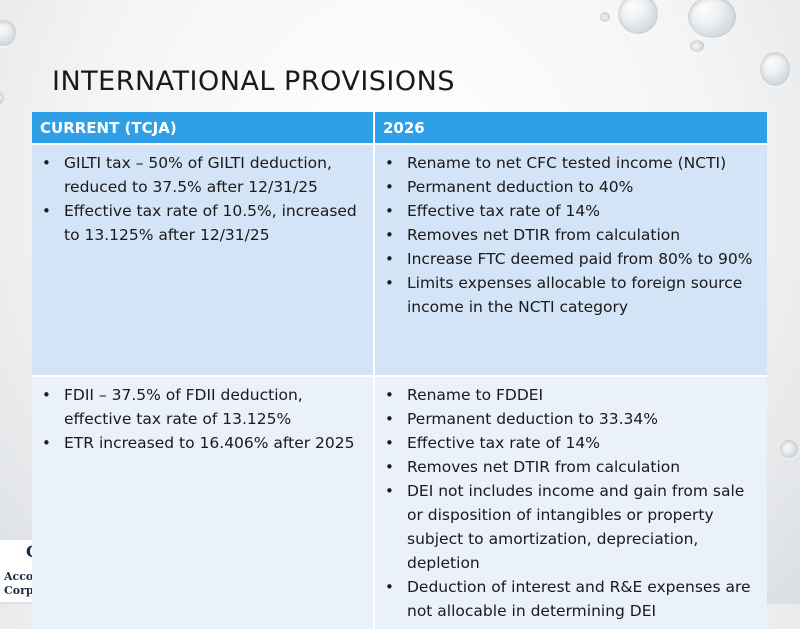 This screenshot has height=629, width=800. Describe the element at coordinates (570, 163) in the screenshot. I see `bullet-item: Rename to net CFC tested income (NCTI)` at that location.